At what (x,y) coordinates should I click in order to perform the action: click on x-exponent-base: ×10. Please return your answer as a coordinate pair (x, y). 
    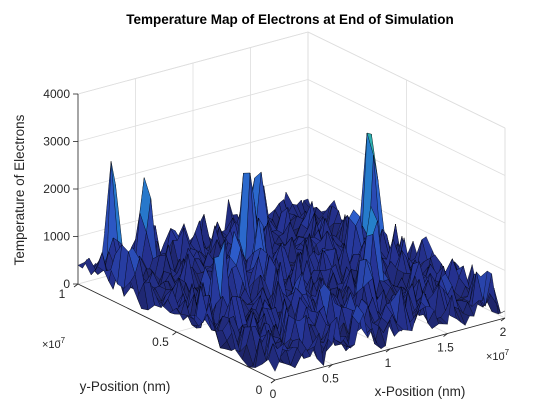
    Looking at the image, I should click on (495, 357).